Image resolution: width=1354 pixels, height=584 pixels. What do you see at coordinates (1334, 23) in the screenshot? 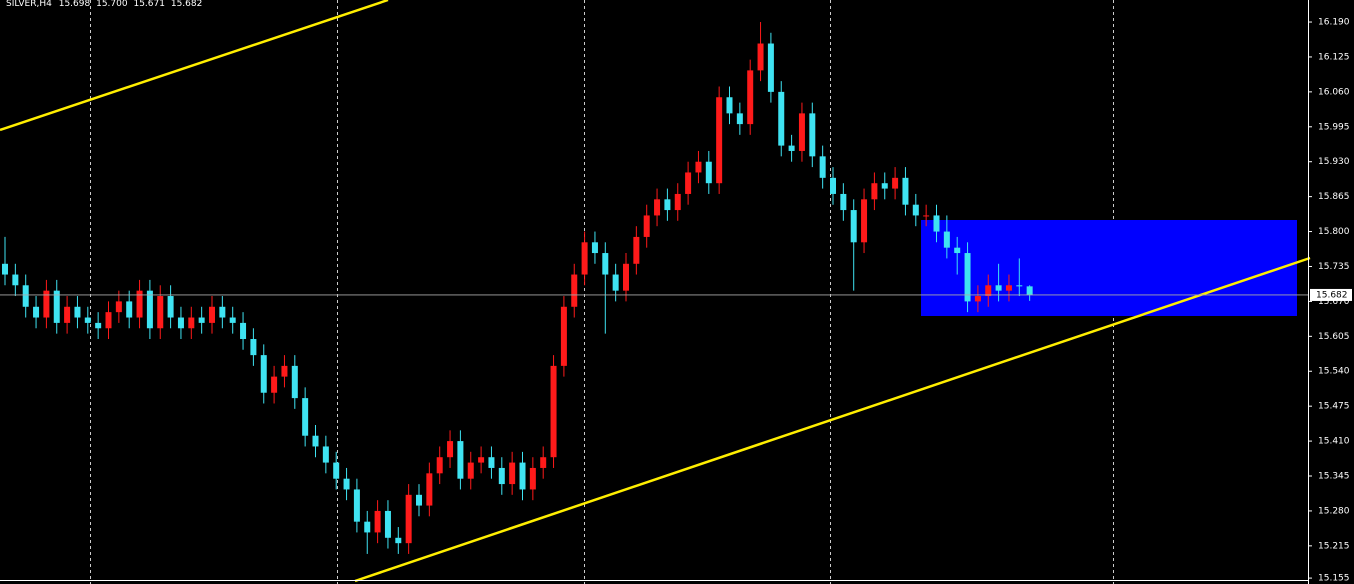
I see `y-tick-label: 16.190` at bounding box center [1334, 23].